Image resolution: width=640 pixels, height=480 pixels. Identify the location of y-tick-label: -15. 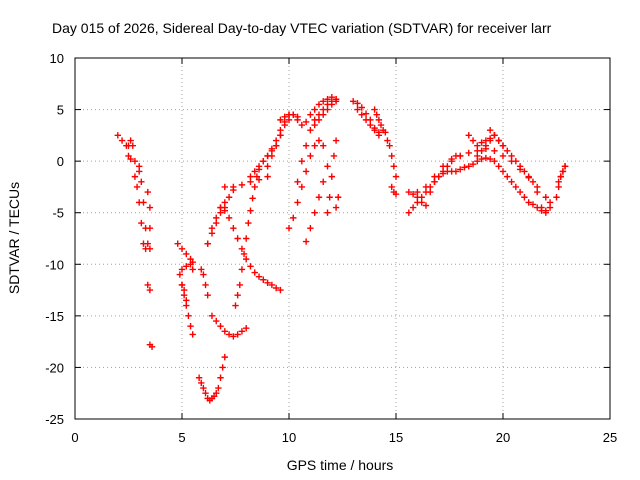
(54, 316).